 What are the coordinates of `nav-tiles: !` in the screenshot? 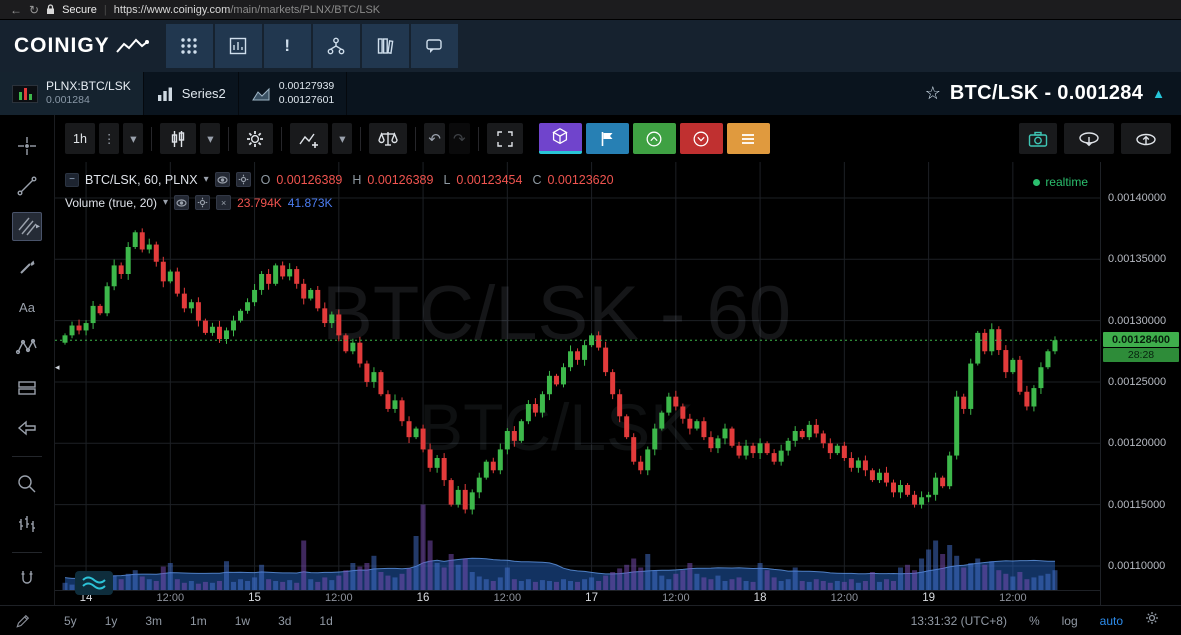 It's located at (311, 46).